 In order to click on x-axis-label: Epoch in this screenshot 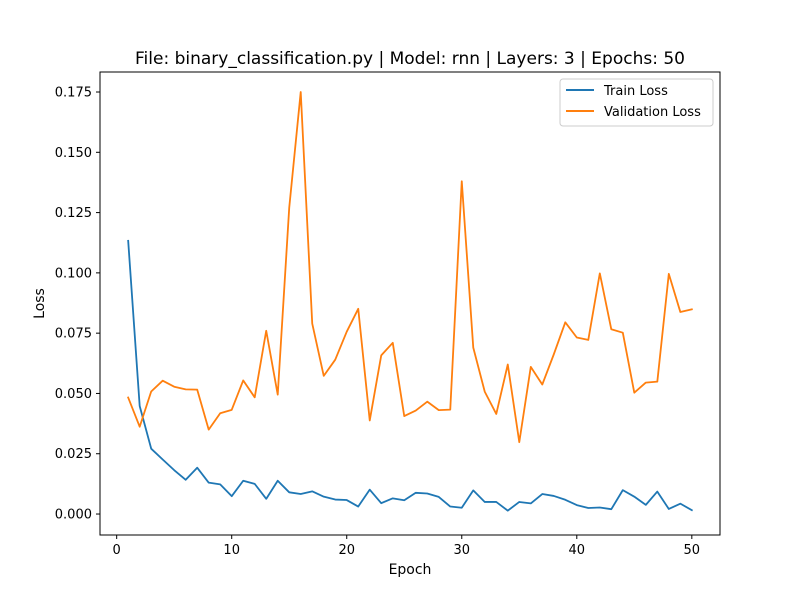, I will do `click(410, 570)`.